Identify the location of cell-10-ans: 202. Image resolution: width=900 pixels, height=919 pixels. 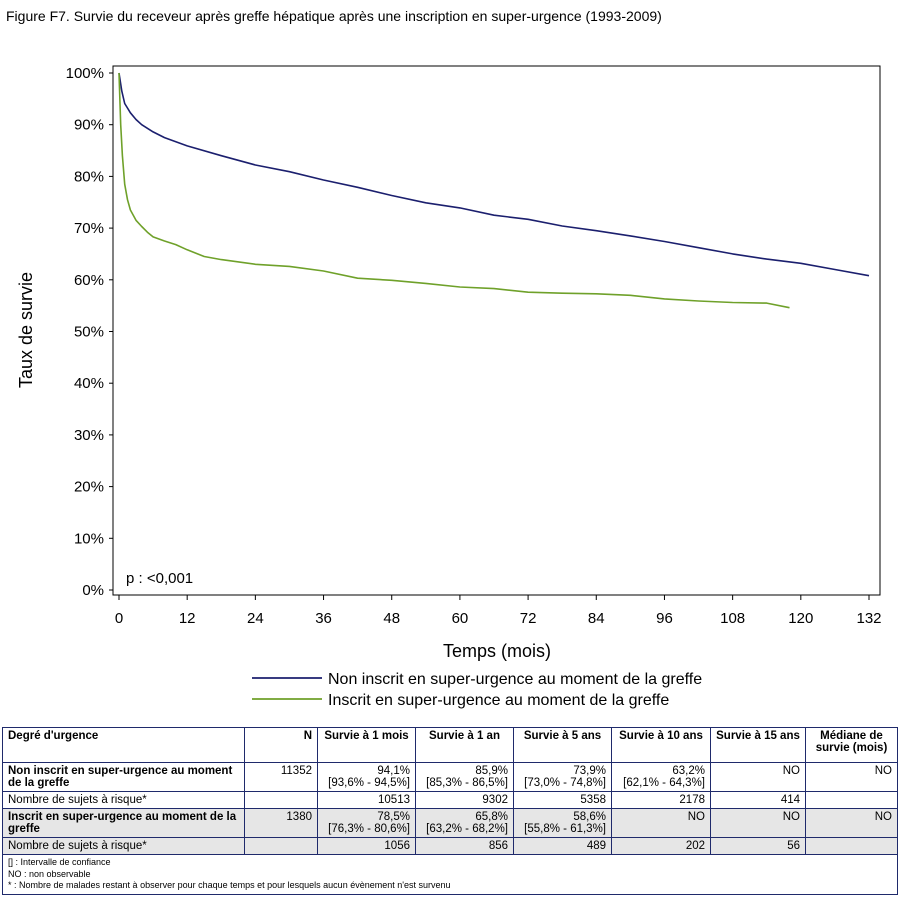
(661, 846).